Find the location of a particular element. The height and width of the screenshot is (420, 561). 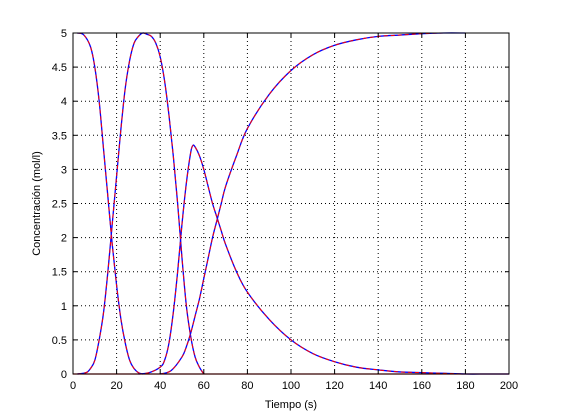

y-tick-label: 3.5 is located at coordinates (59, 136).